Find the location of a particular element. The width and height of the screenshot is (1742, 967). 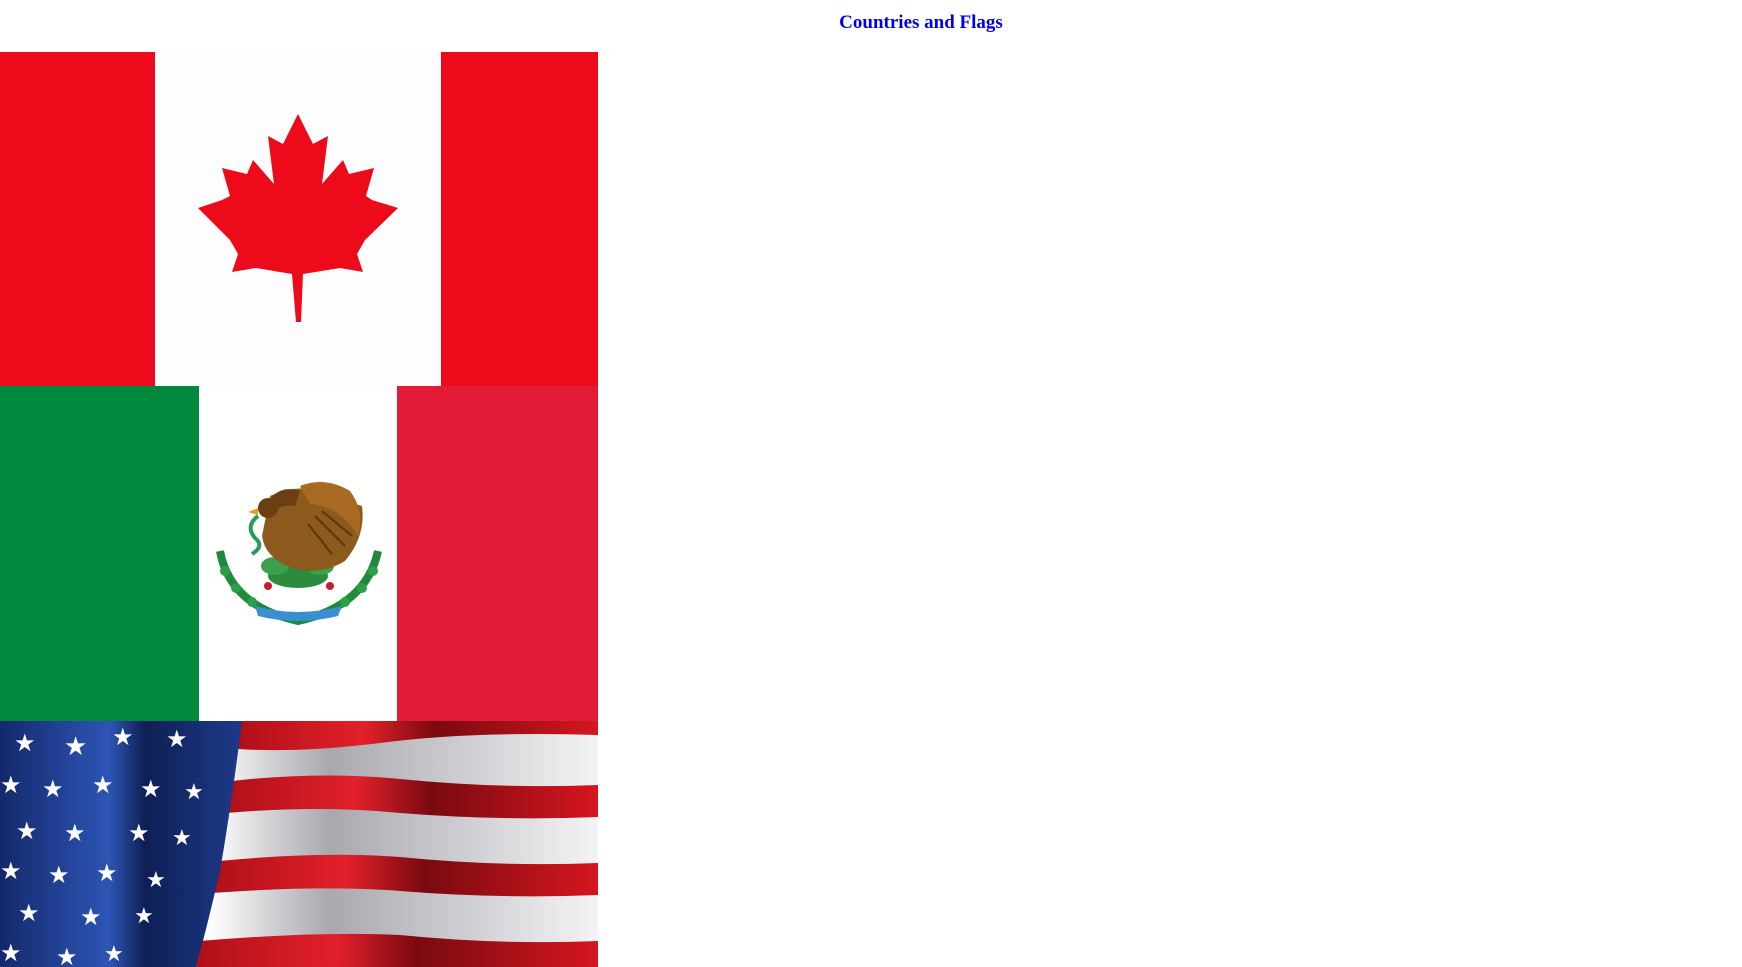

canada-flag-image is located at coordinates (299, 219).